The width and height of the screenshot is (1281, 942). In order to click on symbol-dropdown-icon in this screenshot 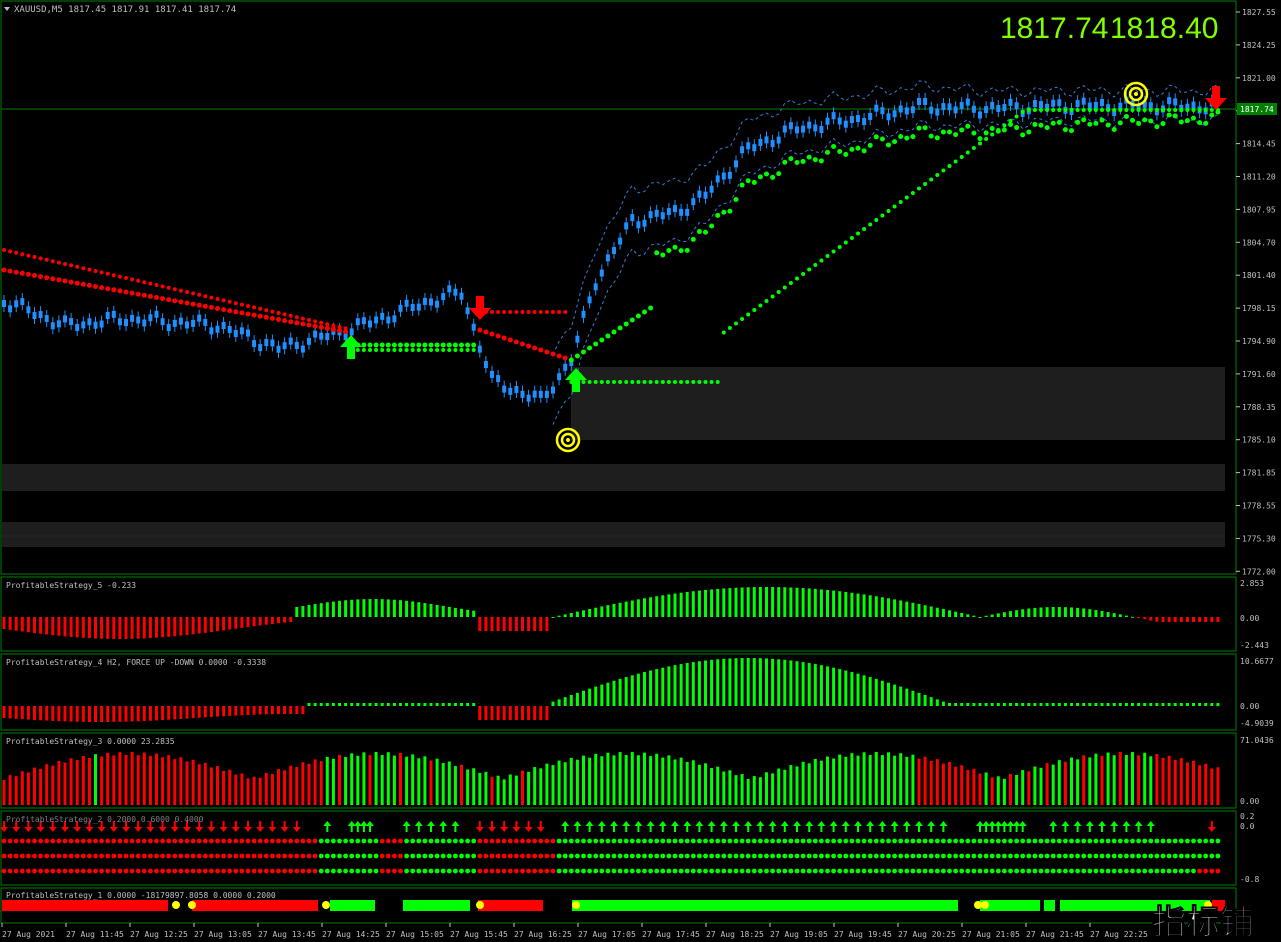, I will do `click(7, 9)`.